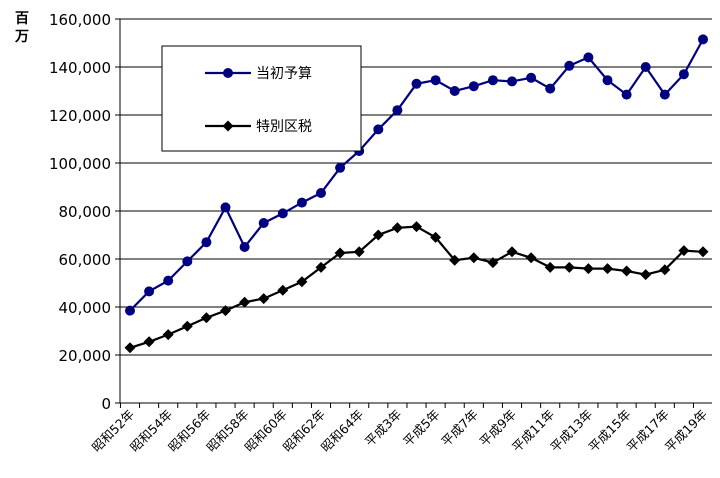  I want to click on y-tick-label: 20,000, so click(85, 356).